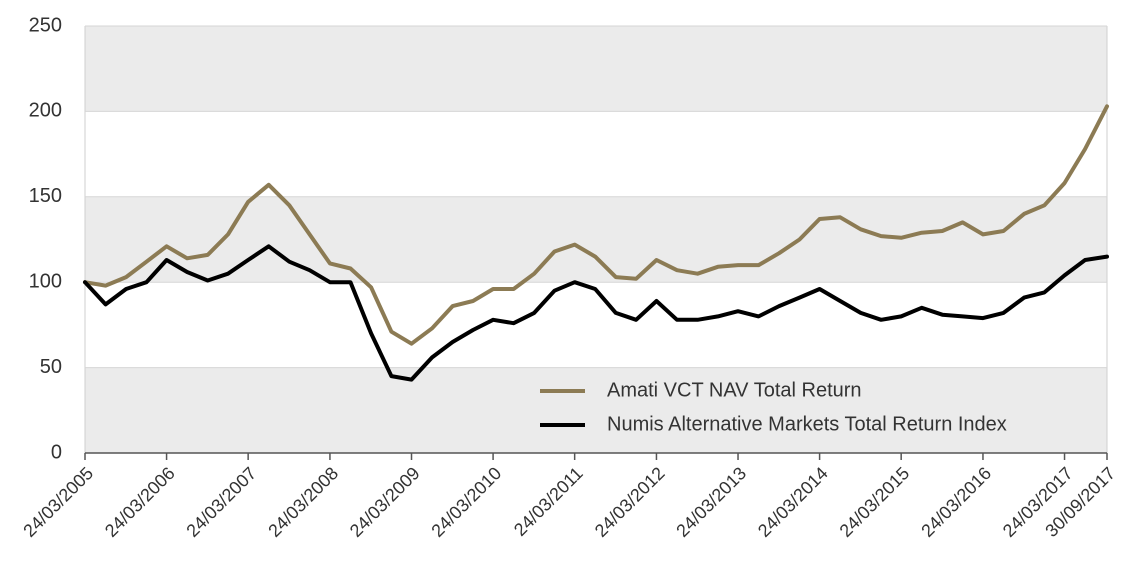 Image resolution: width=1121 pixels, height=567 pixels. I want to click on x-tick-label: 24/03/2013, so click(711, 502).